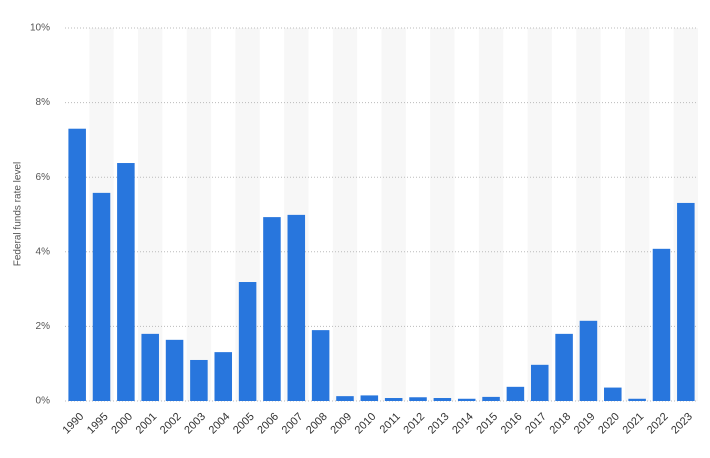  What do you see at coordinates (268, 424) in the screenshot?
I see `x-tick-label: 2006` at bounding box center [268, 424].